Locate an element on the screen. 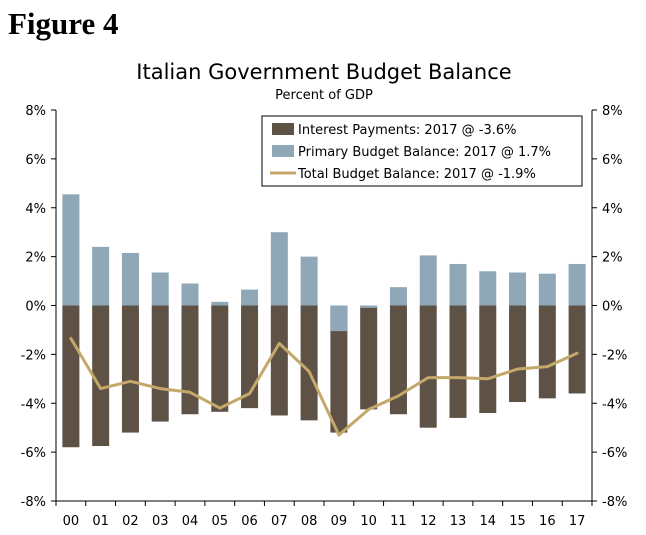  y-tick-label-left: 4% is located at coordinates (35, 209).